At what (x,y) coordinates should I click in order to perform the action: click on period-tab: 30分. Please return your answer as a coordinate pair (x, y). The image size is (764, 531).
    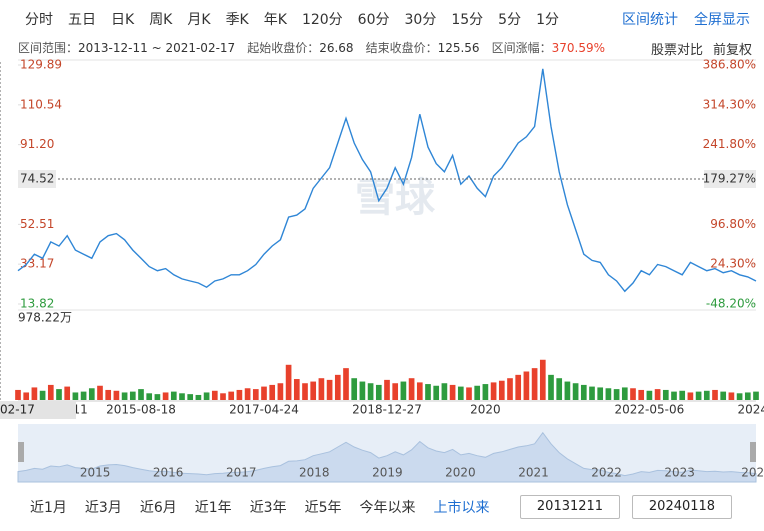
    Looking at the image, I should click on (420, 20).